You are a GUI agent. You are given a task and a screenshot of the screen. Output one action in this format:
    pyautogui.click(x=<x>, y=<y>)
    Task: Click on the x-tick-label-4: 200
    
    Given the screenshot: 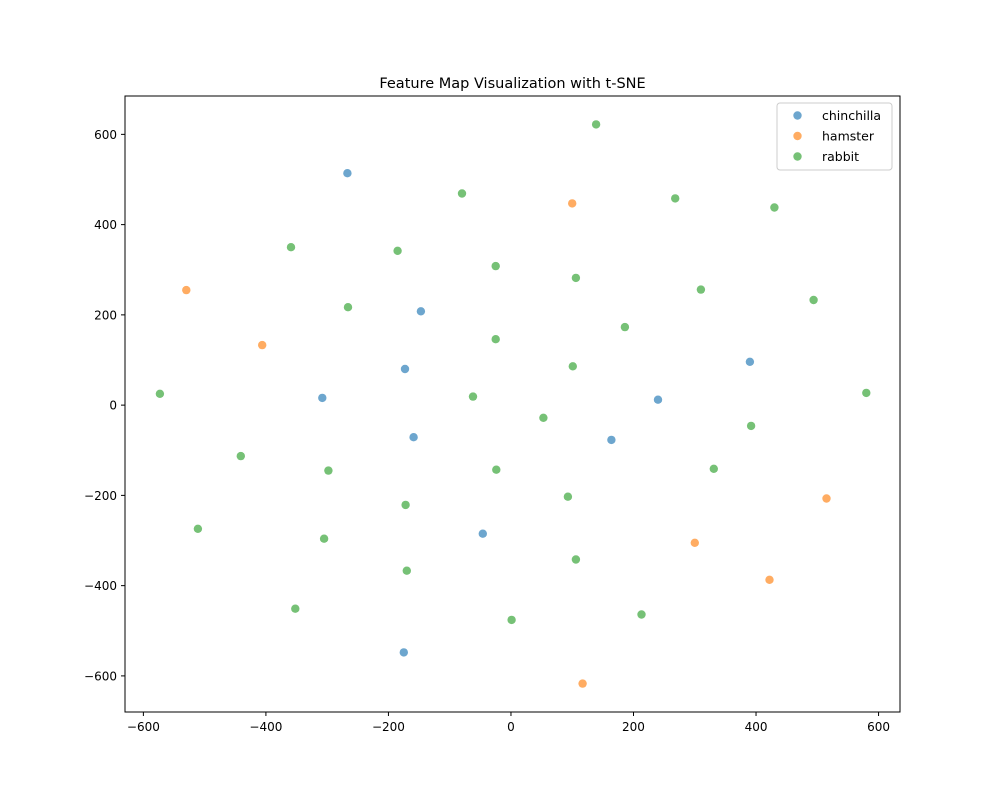 What is the action you would take?
    pyautogui.click(x=633, y=727)
    